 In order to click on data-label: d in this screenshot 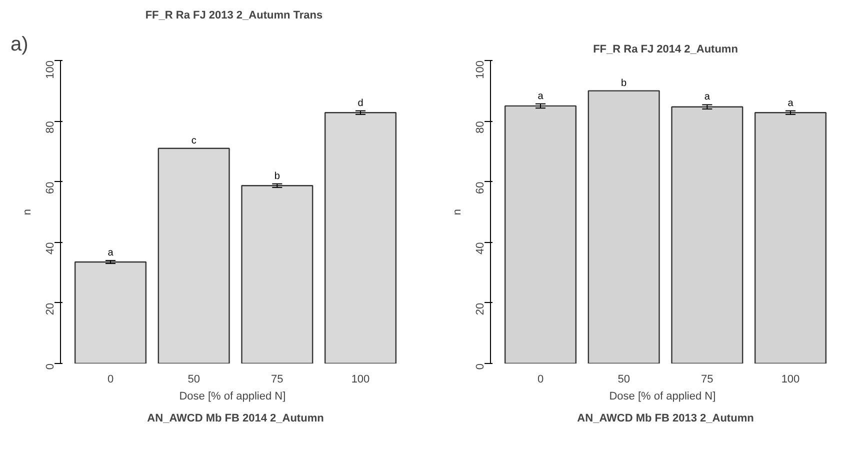, I will do `click(361, 103)`.